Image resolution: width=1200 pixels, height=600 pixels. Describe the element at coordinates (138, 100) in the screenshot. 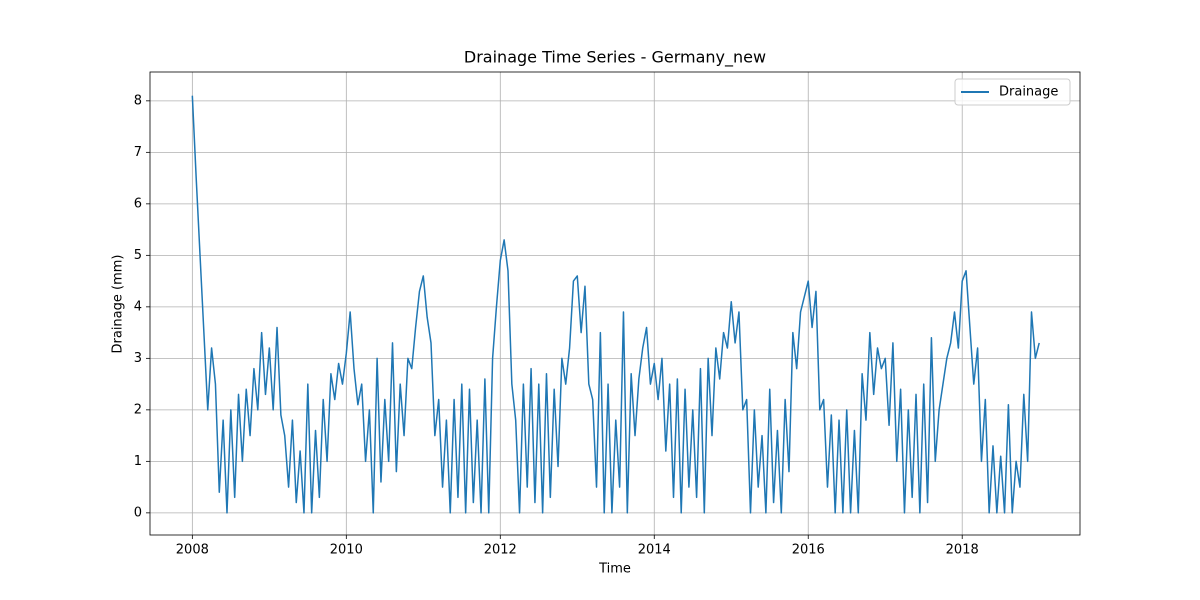

I see `y-tick-label: 8` at that location.